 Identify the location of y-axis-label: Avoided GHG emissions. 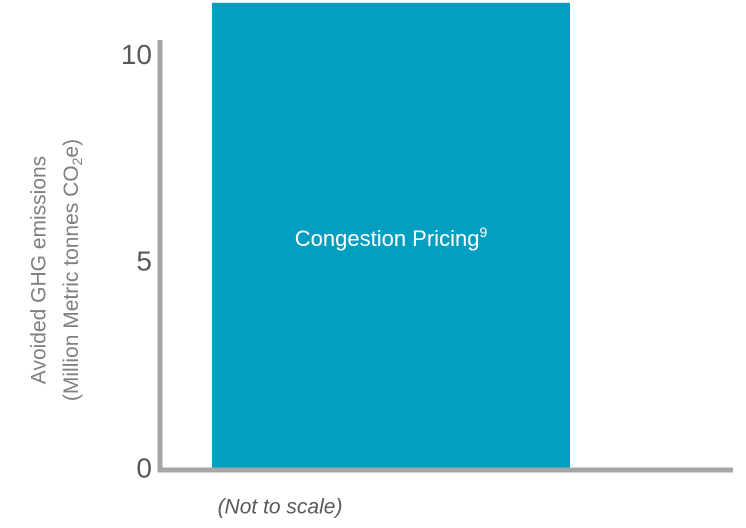
(39, 270).